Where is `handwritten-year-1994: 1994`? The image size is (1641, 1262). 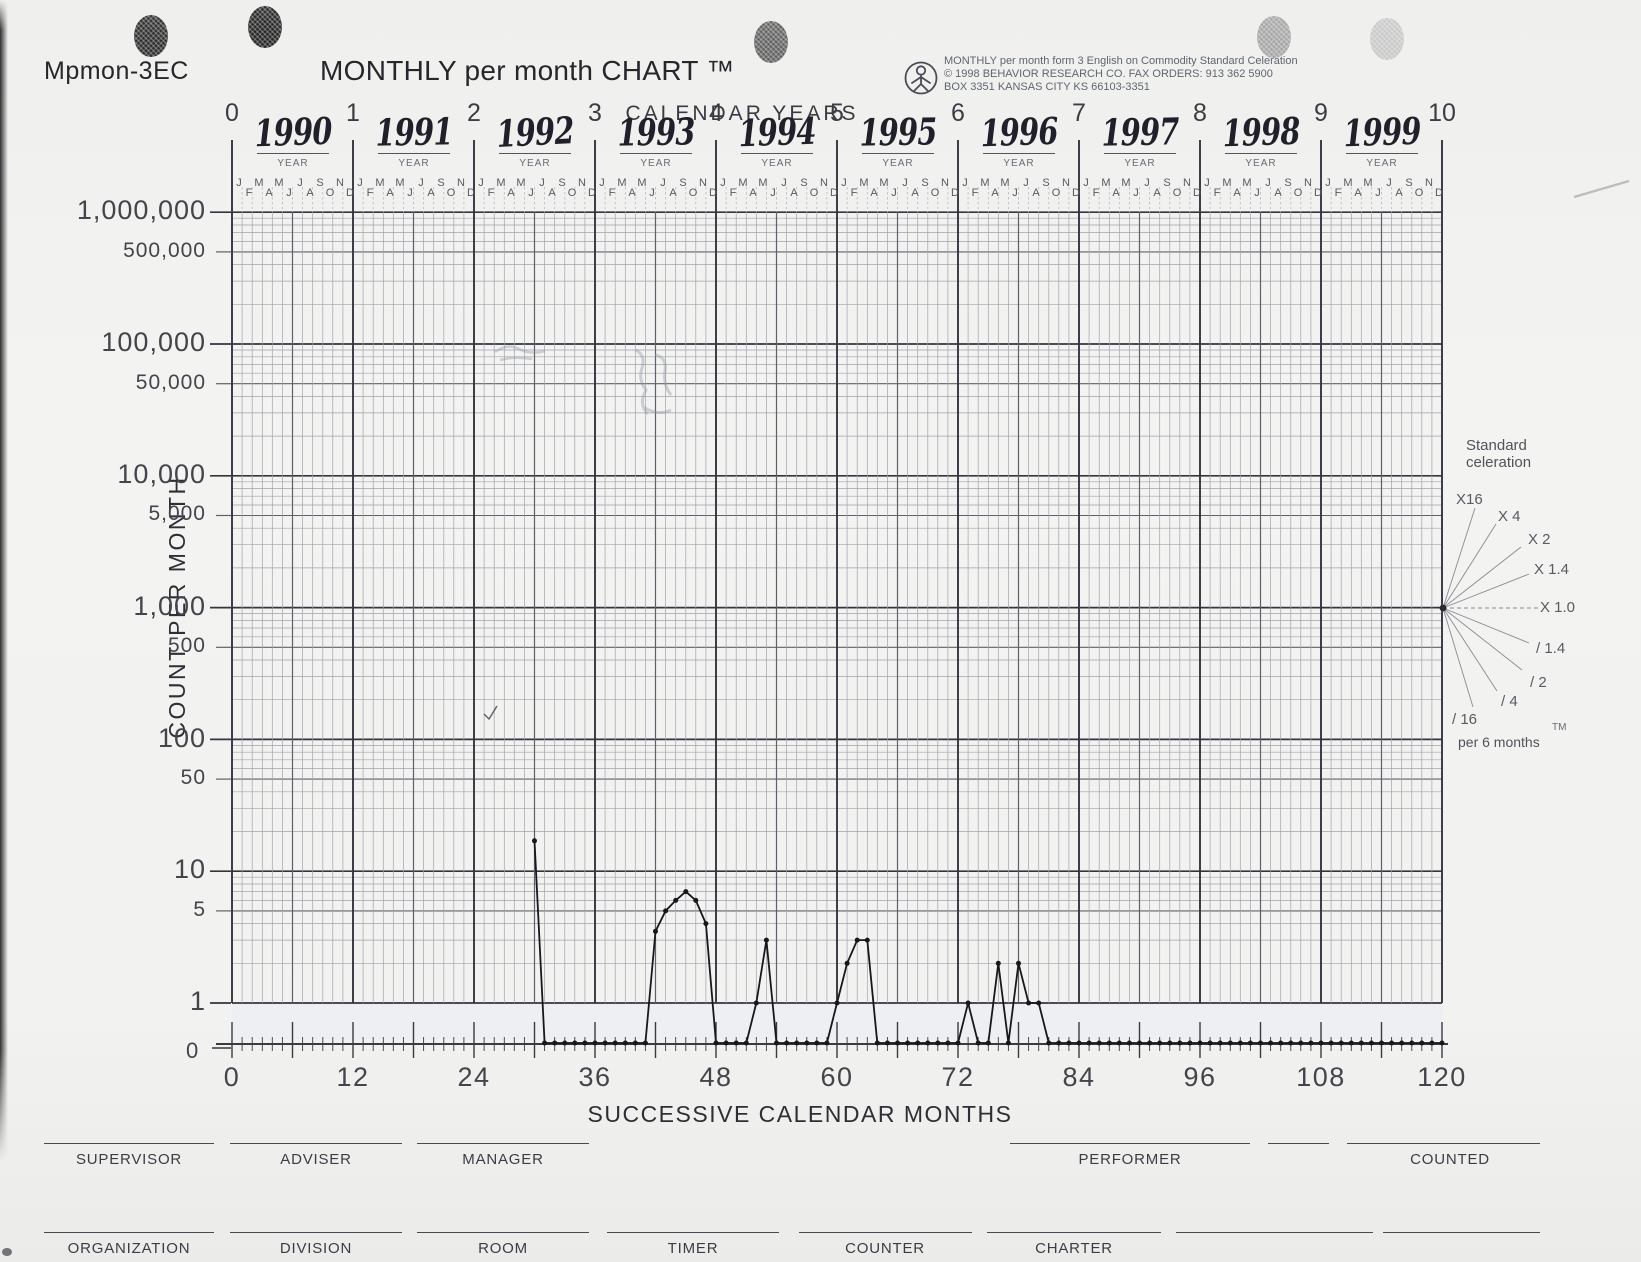 handwritten-year-1994: 1994 is located at coordinates (777, 132).